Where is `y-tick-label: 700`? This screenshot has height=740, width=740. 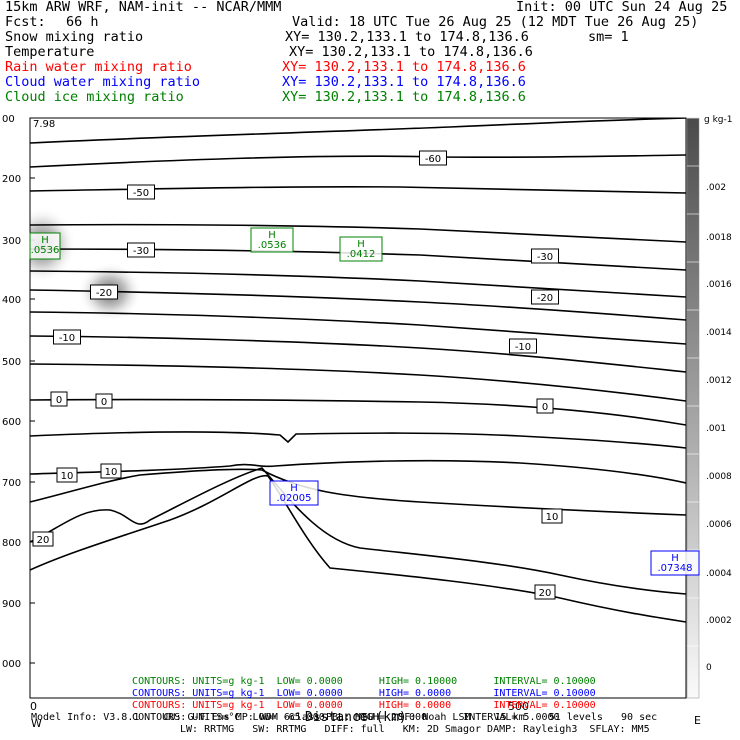 y-tick-label: 700 is located at coordinates (11, 483).